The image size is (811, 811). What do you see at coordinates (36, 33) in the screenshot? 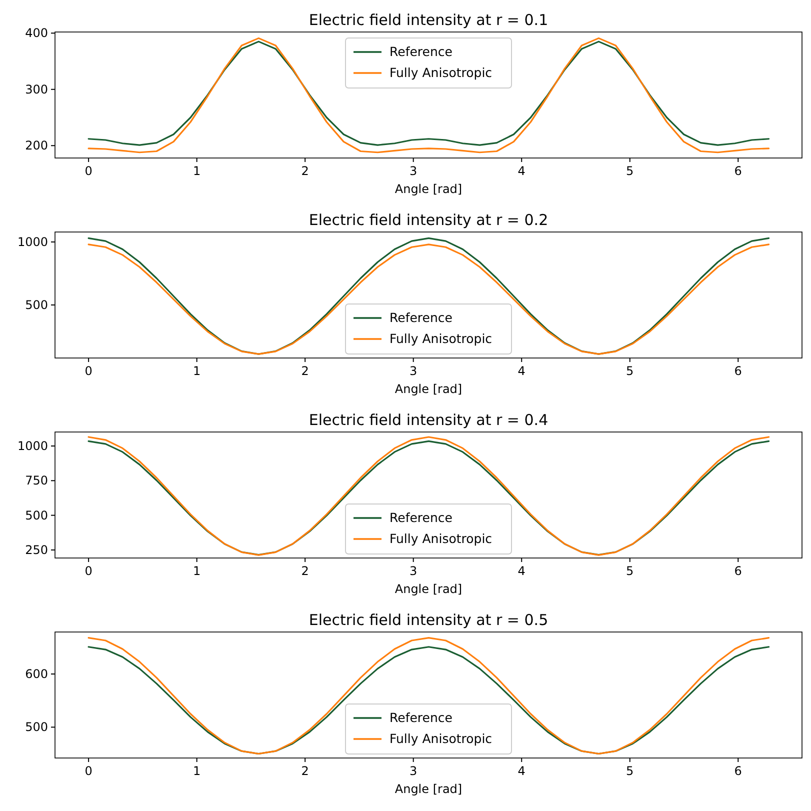
I see `y-tick-label: 400` at bounding box center [36, 33].